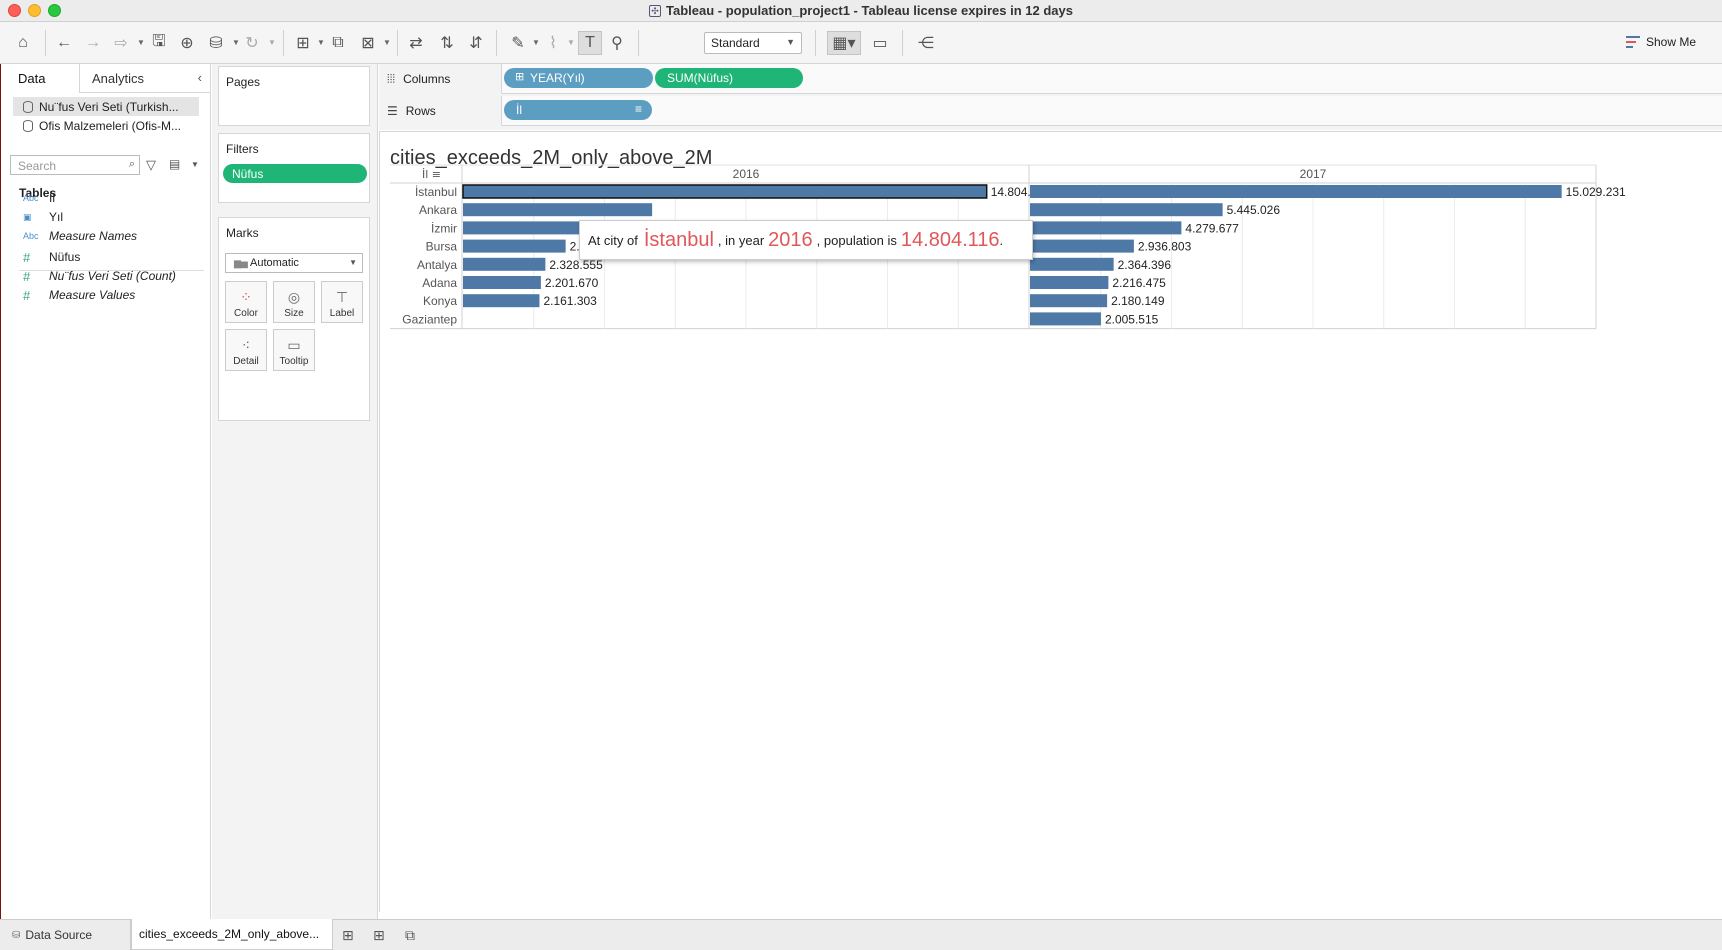 Image resolution: width=1722 pixels, height=950 pixels. Describe the element at coordinates (1001, 240) in the screenshot. I see `tooltip-suffix: .` at that location.